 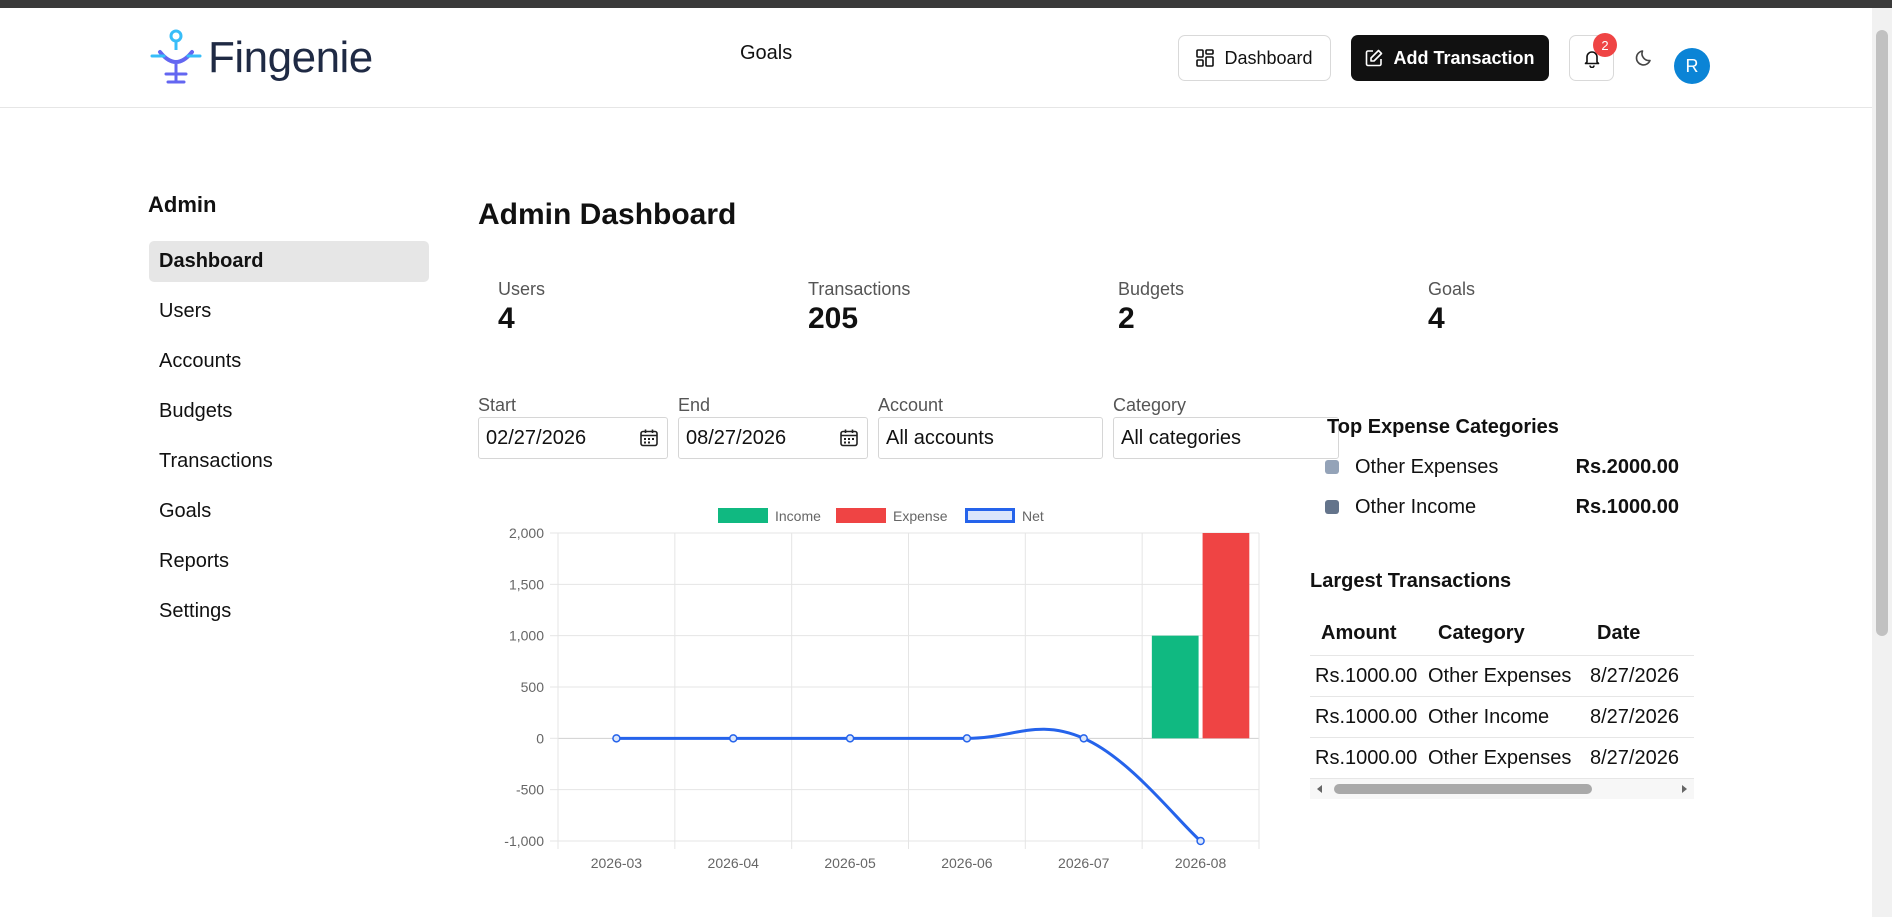 What do you see at coordinates (526, 584) in the screenshot?
I see `y-tick-label: 1,500` at bounding box center [526, 584].